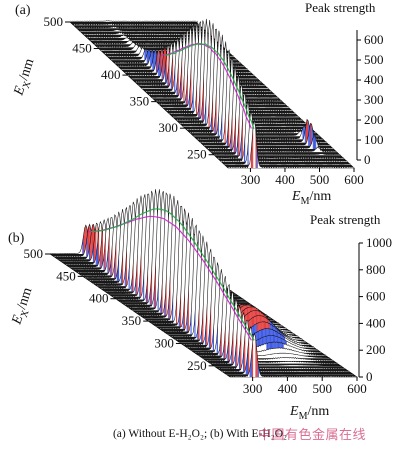 Image resolution: width=400 pixels, height=450 pixels. What do you see at coordinates (374, 139) in the screenshot?
I see `z-tick-label: 100` at bounding box center [374, 139].